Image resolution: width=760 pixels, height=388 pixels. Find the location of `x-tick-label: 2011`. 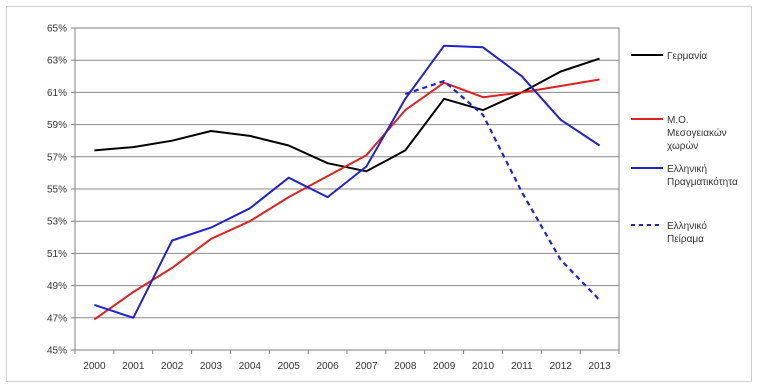

x-tick-label: 2011 is located at coordinates (522, 366).